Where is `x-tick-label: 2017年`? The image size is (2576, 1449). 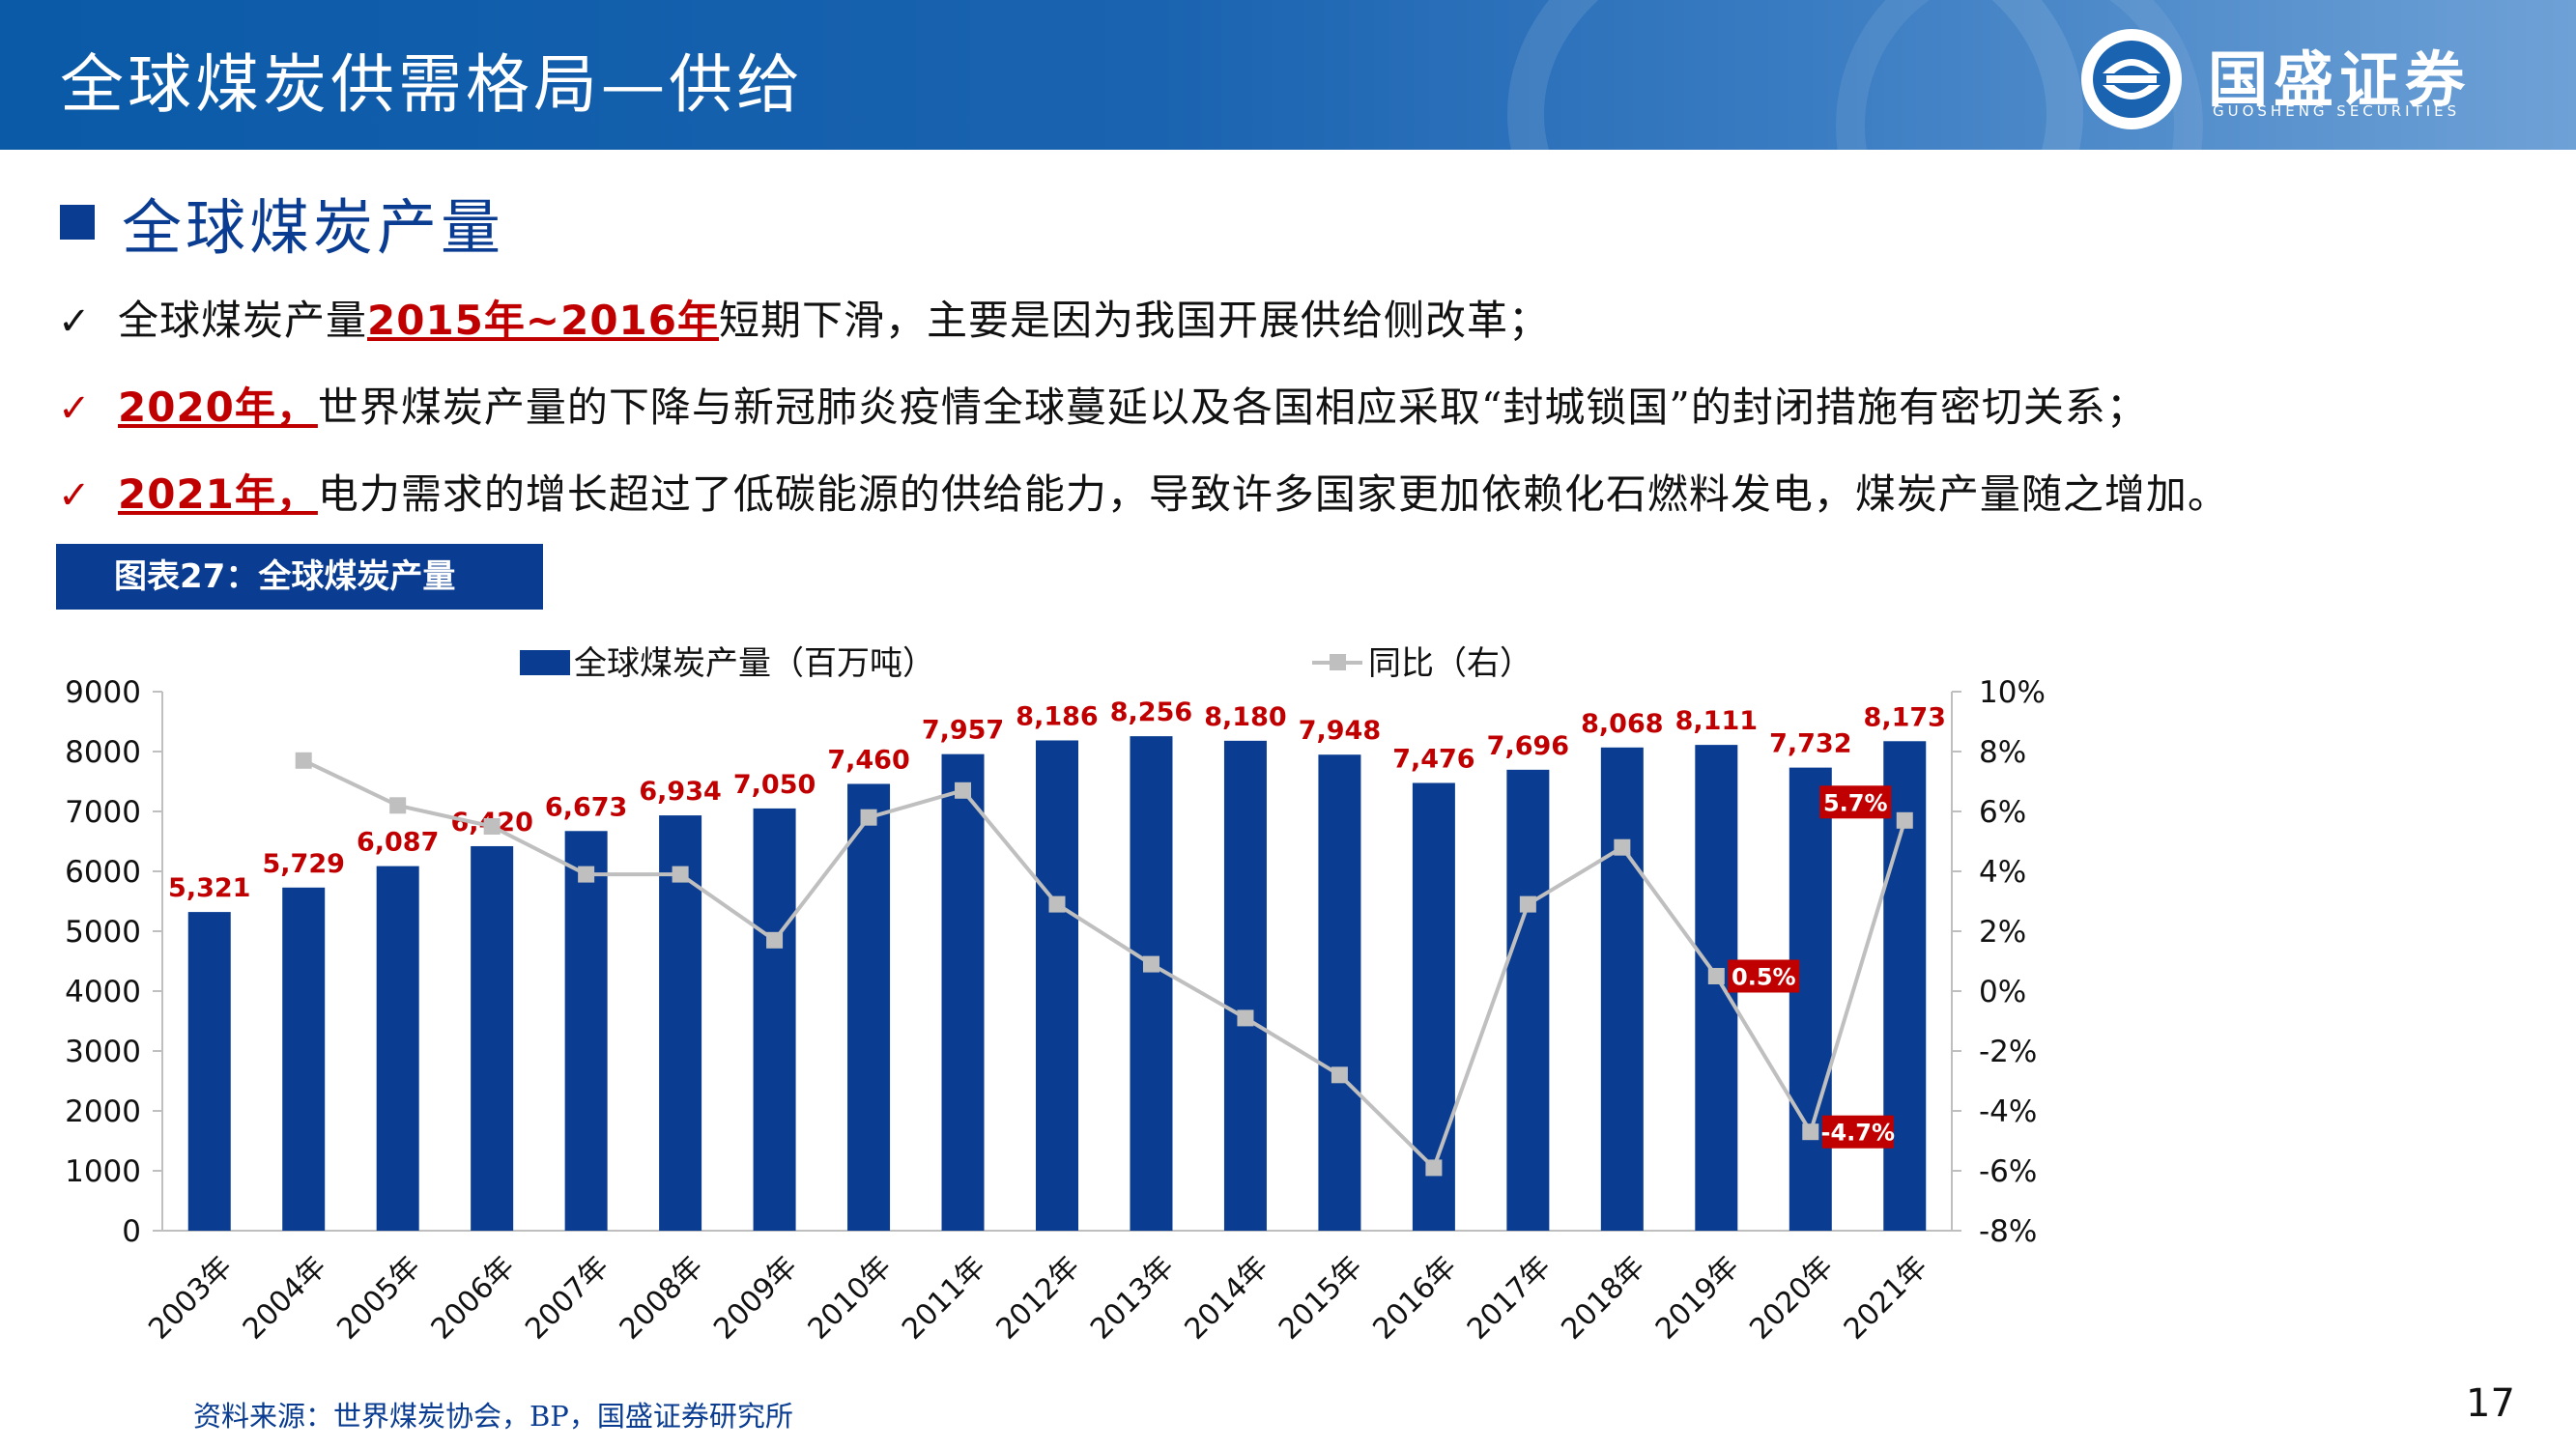 x-tick-label: 2017年 is located at coordinates (1510, 1298).